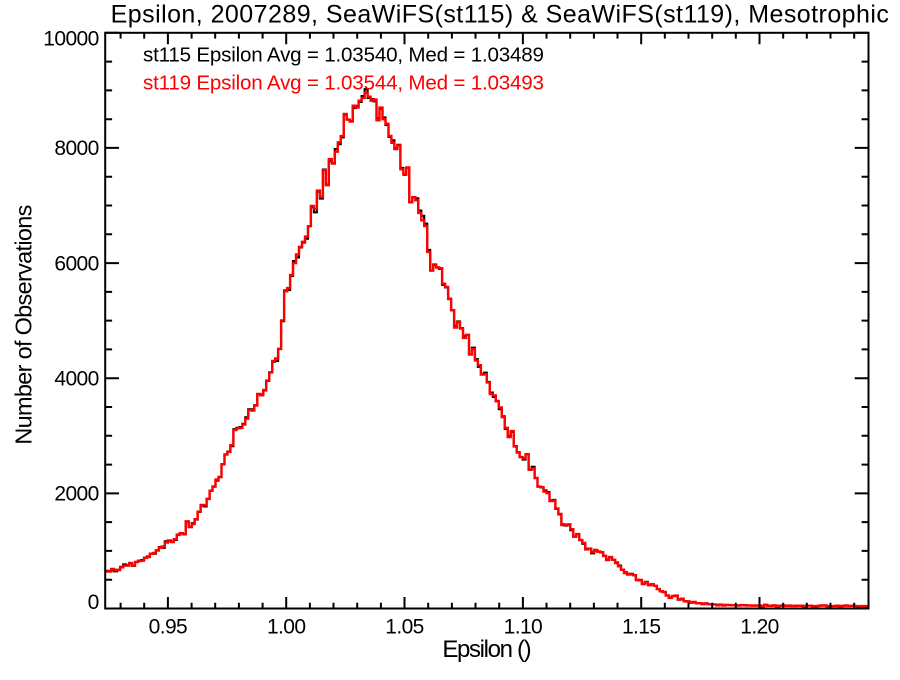 The image size is (900, 680). I want to click on svg-text: 1.05, so click(404, 627).